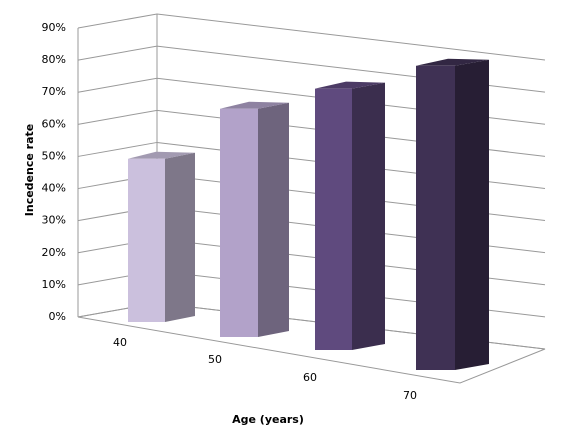  What do you see at coordinates (29, 170) in the screenshot?
I see `y-axis-title: Incedence rate` at bounding box center [29, 170].